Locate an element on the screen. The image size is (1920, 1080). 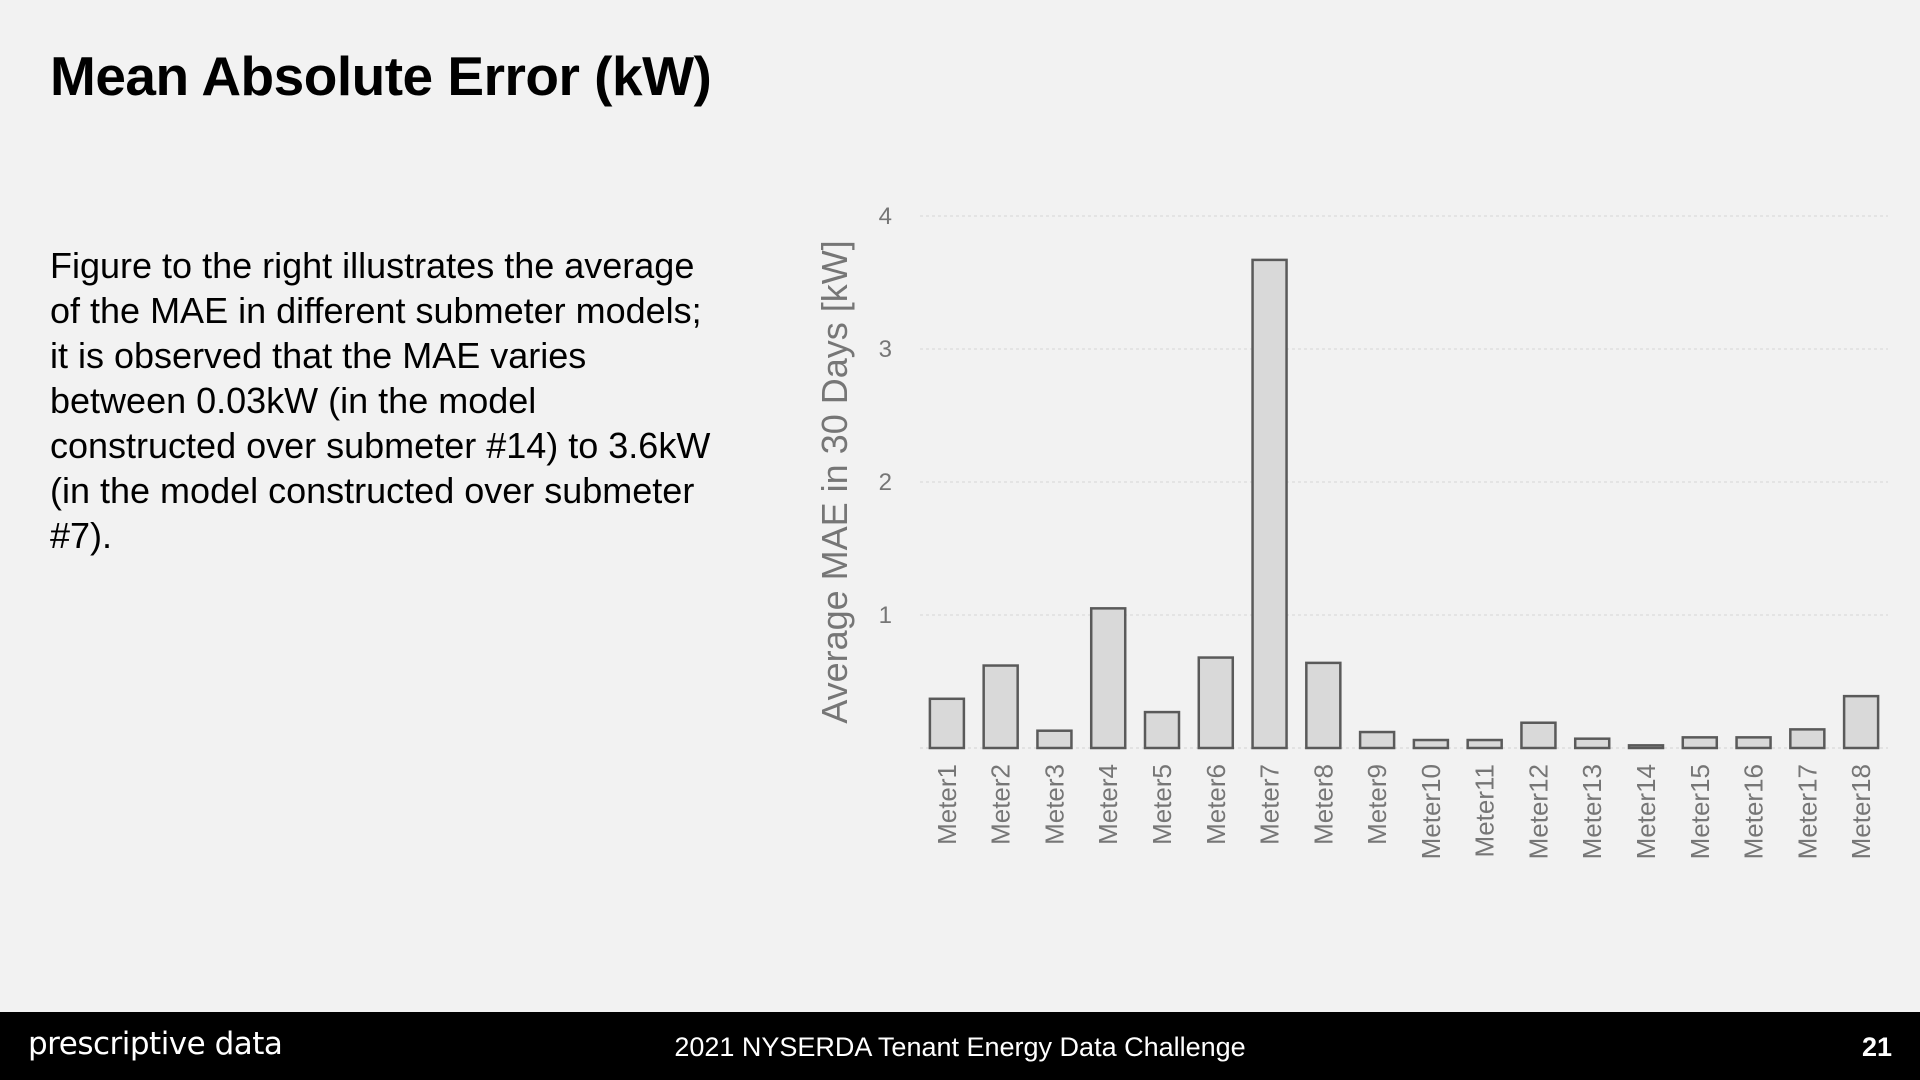
x-tick-label: Meter11 is located at coordinates (1485, 810).